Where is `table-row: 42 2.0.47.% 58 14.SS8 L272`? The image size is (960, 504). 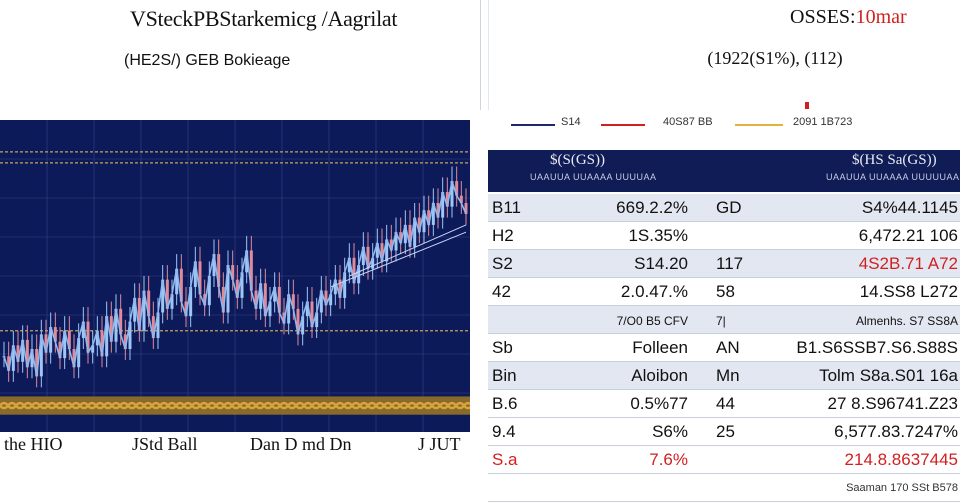 table-row: 42 2.0.47.% 58 14.SS8 L272 is located at coordinates (724, 292).